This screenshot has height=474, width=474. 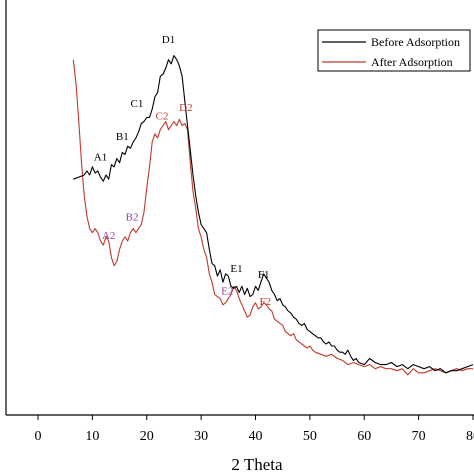 What do you see at coordinates (108, 236) in the screenshot?
I see `peak-label: A2` at bounding box center [108, 236].